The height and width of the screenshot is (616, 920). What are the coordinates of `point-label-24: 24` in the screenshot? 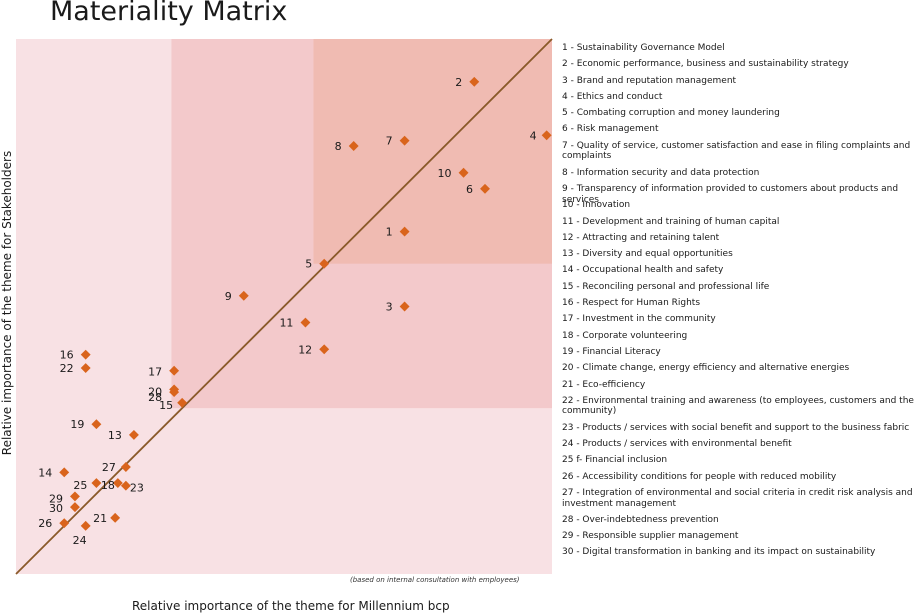 It's located at (80, 540).